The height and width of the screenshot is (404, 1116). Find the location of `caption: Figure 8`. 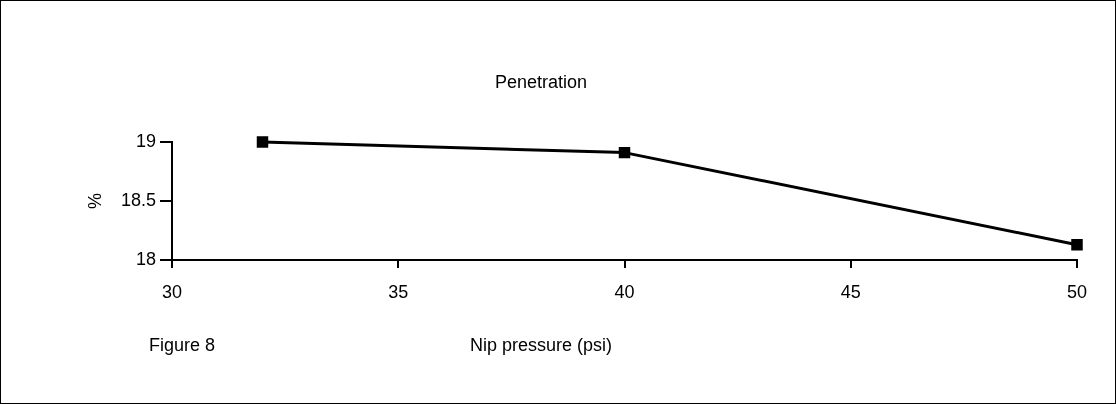

caption: Figure 8 is located at coordinates (182, 344).